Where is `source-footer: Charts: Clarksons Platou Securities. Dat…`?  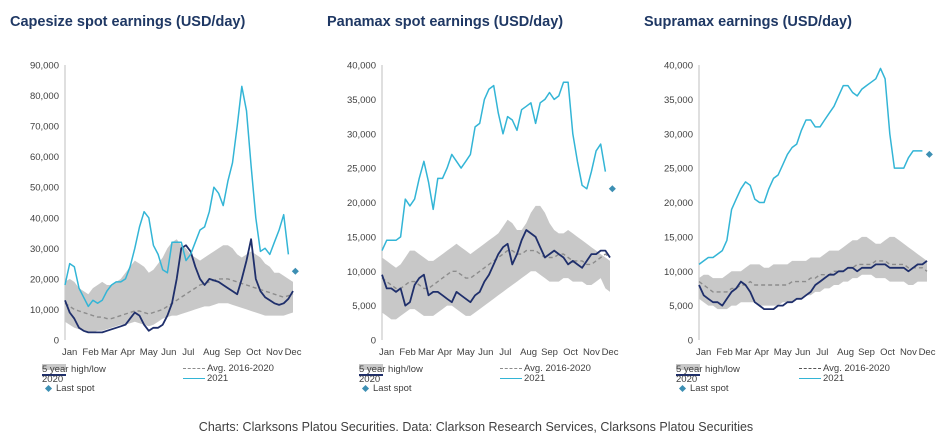 source-footer: Charts: Clarksons Platou Securities. Dat… is located at coordinates (476, 427).